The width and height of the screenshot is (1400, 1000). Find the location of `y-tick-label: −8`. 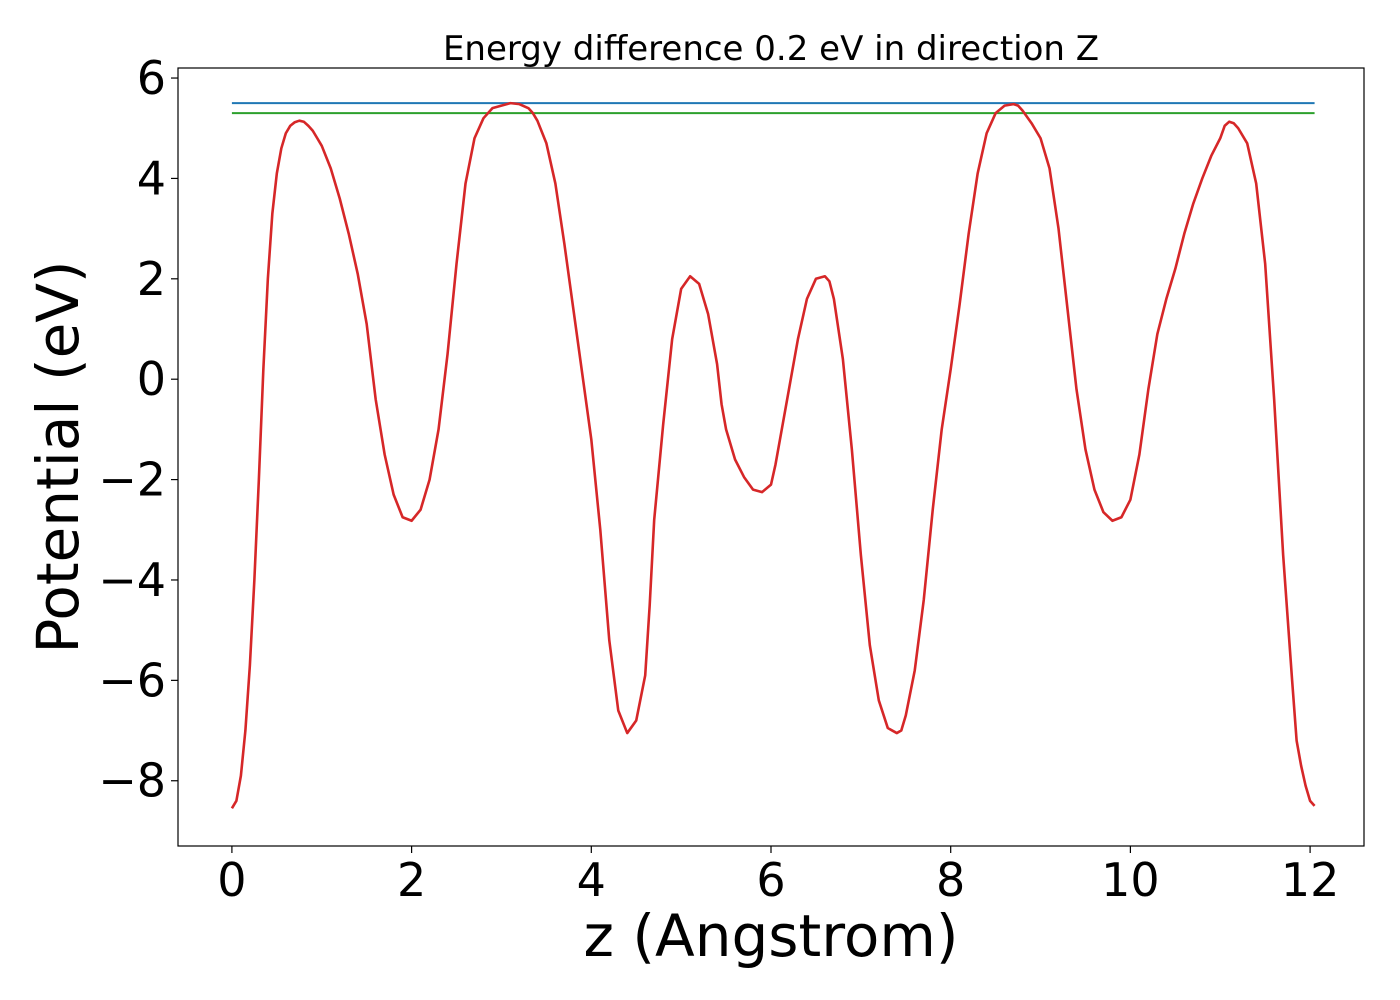

y-tick-label: −8 is located at coordinates (132, 781).